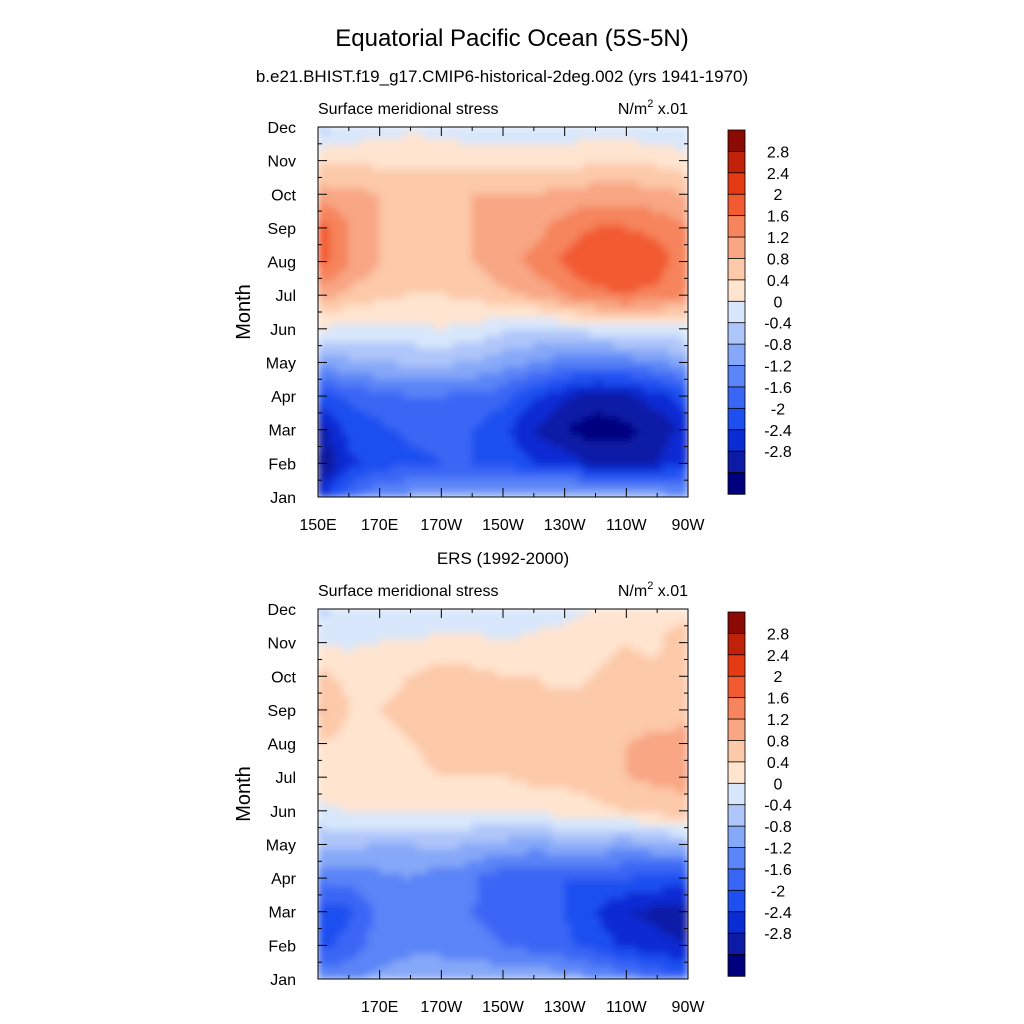 This screenshot has height=1024, width=1024. I want to click on colorbar-label: 1.2, so click(778, 238).